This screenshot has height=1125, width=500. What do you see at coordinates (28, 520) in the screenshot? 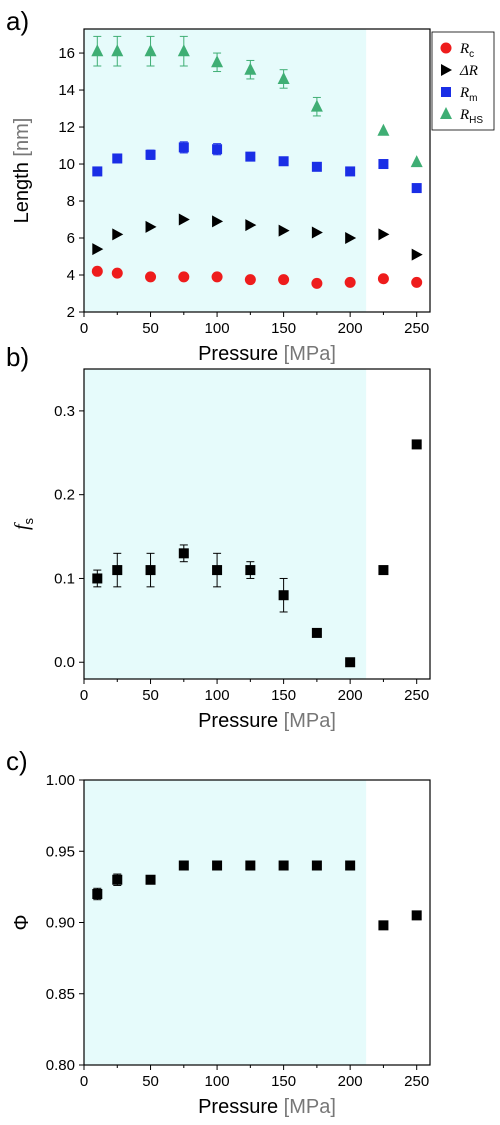
I see `y-axis-label-sub: s` at bounding box center [28, 520].